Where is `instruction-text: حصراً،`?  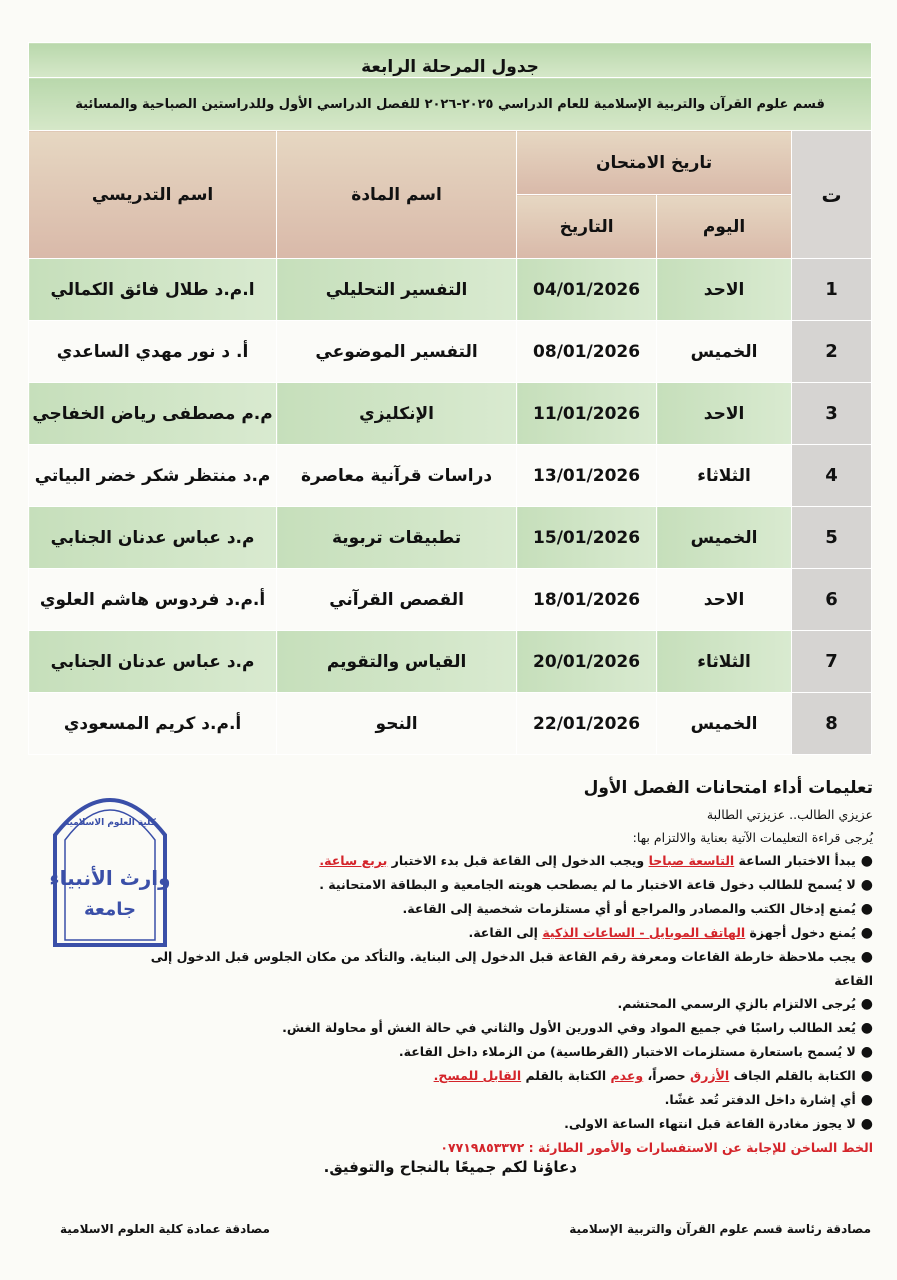 instruction-text: حصراً، is located at coordinates (667, 1075).